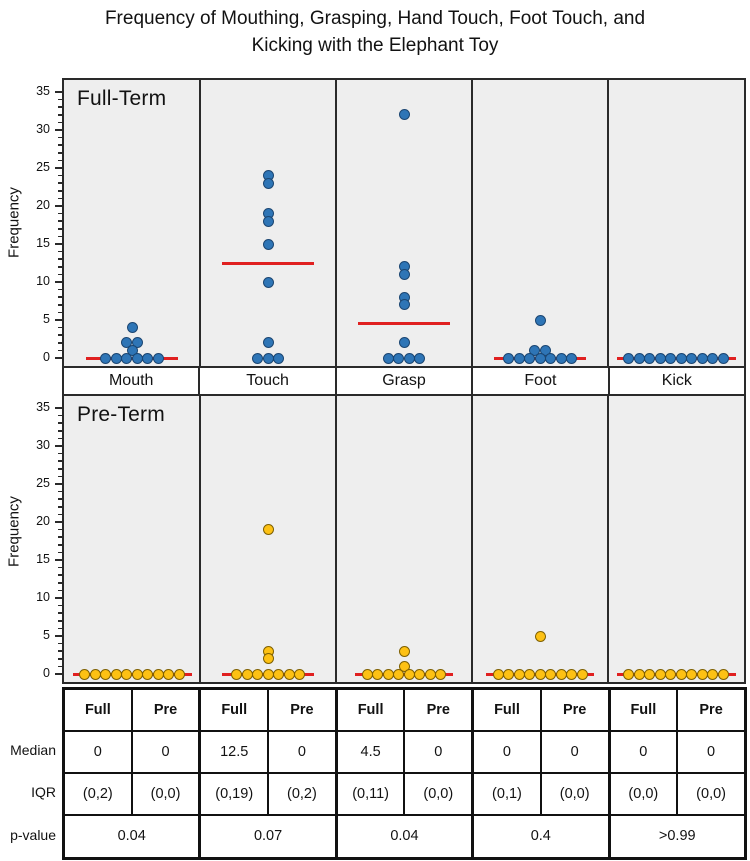 This screenshot has height=861, width=750. What do you see at coordinates (43, 243) in the screenshot?
I see `y-axis-tick-label: 15` at bounding box center [43, 243].